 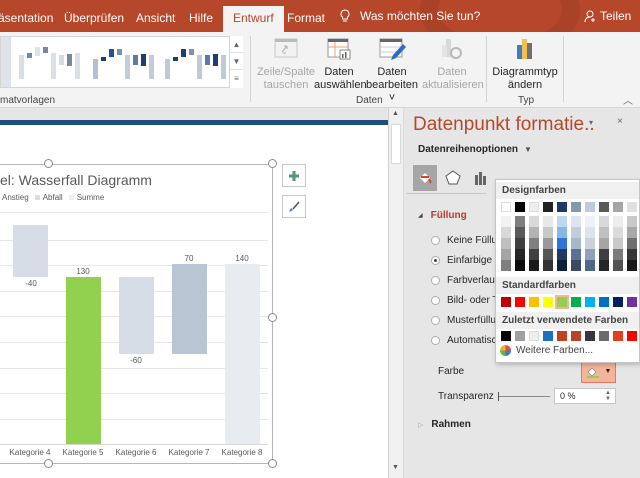 I want to click on chart-styles-gallery, so click(x=121, y=62).